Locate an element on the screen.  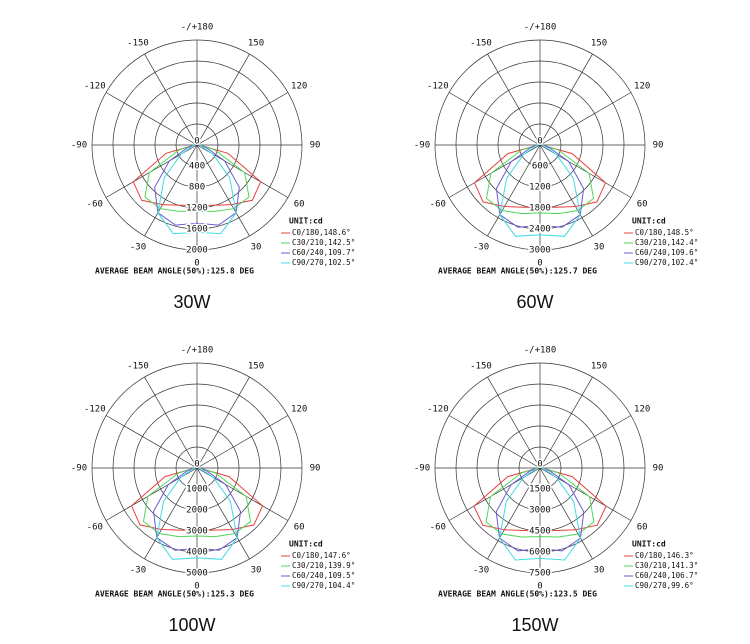
radial-label: 1500 is located at coordinates (540, 490).